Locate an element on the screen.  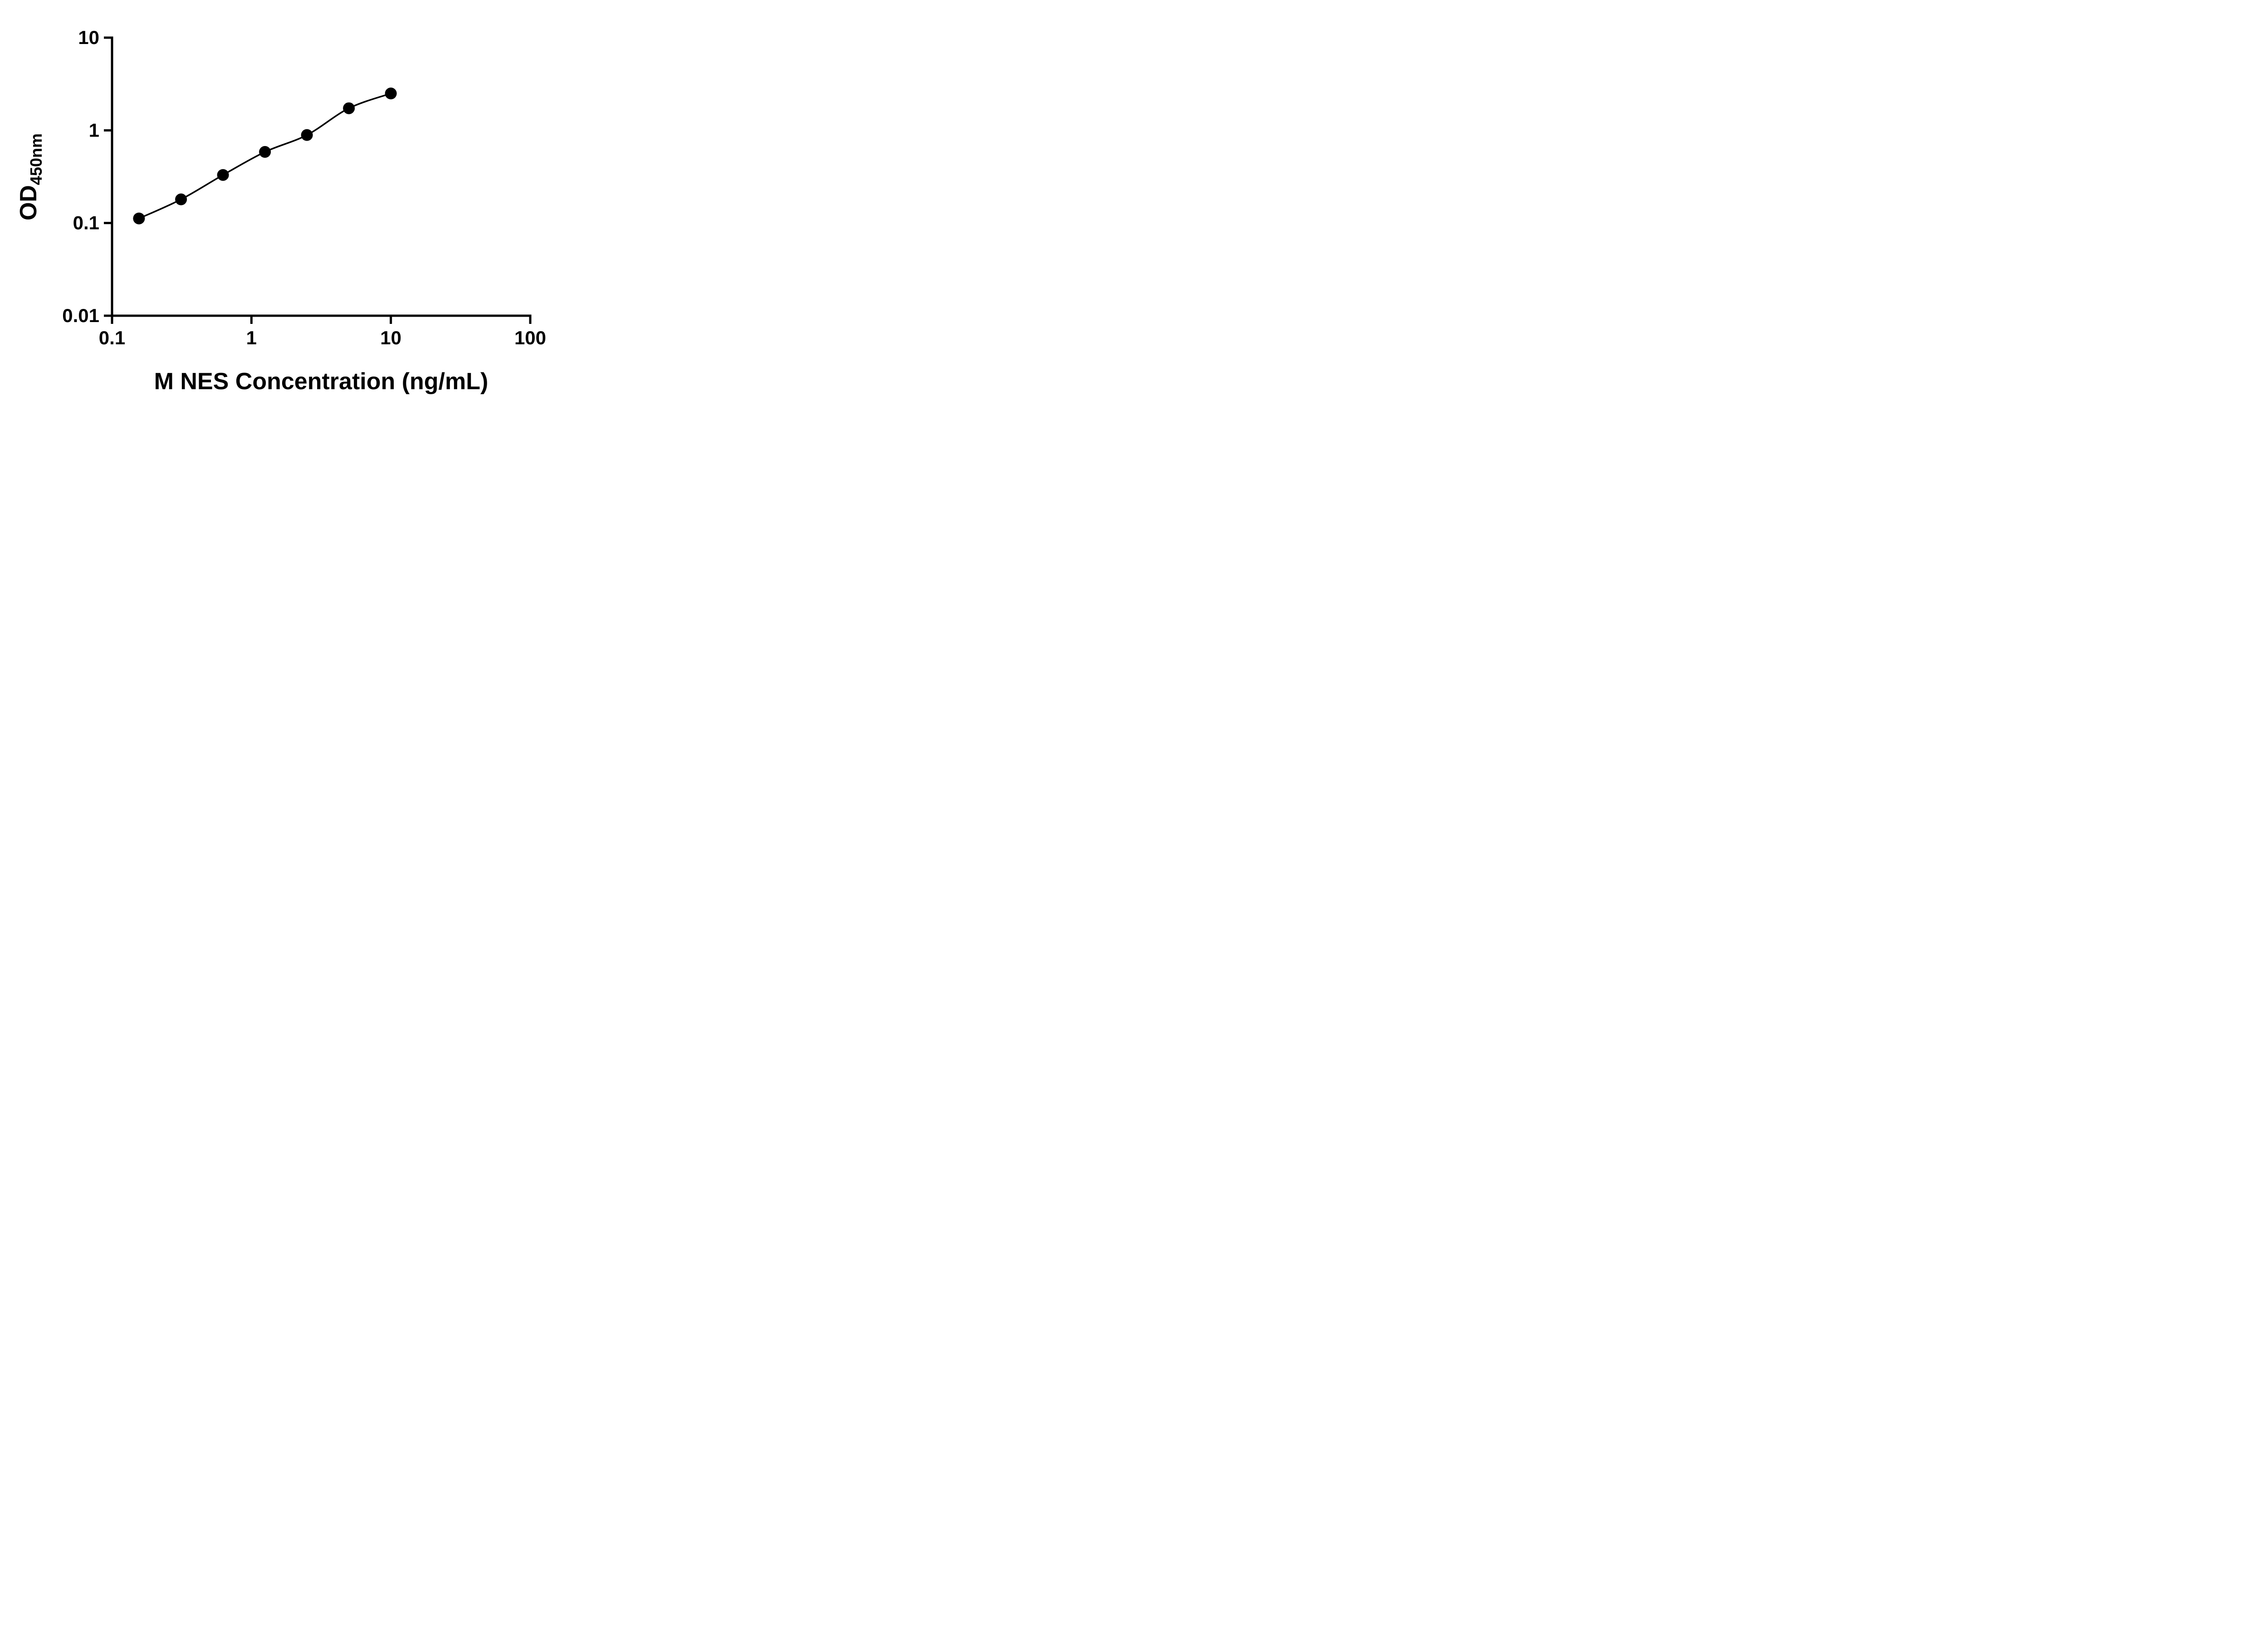
x-tick-label: 0.1 is located at coordinates (112, 337).